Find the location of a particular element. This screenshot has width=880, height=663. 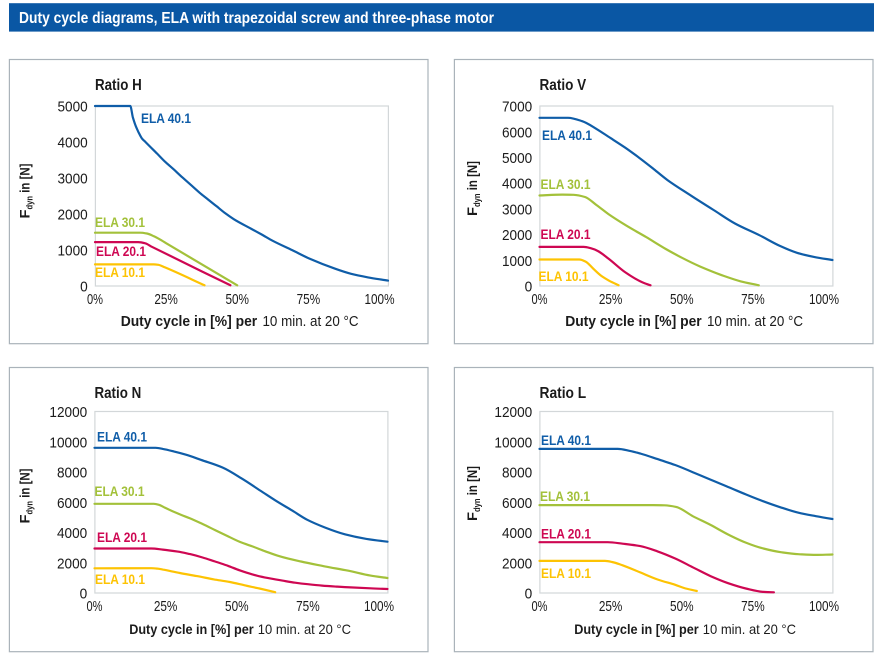

svg-text: Ratio L is located at coordinates (563, 393).